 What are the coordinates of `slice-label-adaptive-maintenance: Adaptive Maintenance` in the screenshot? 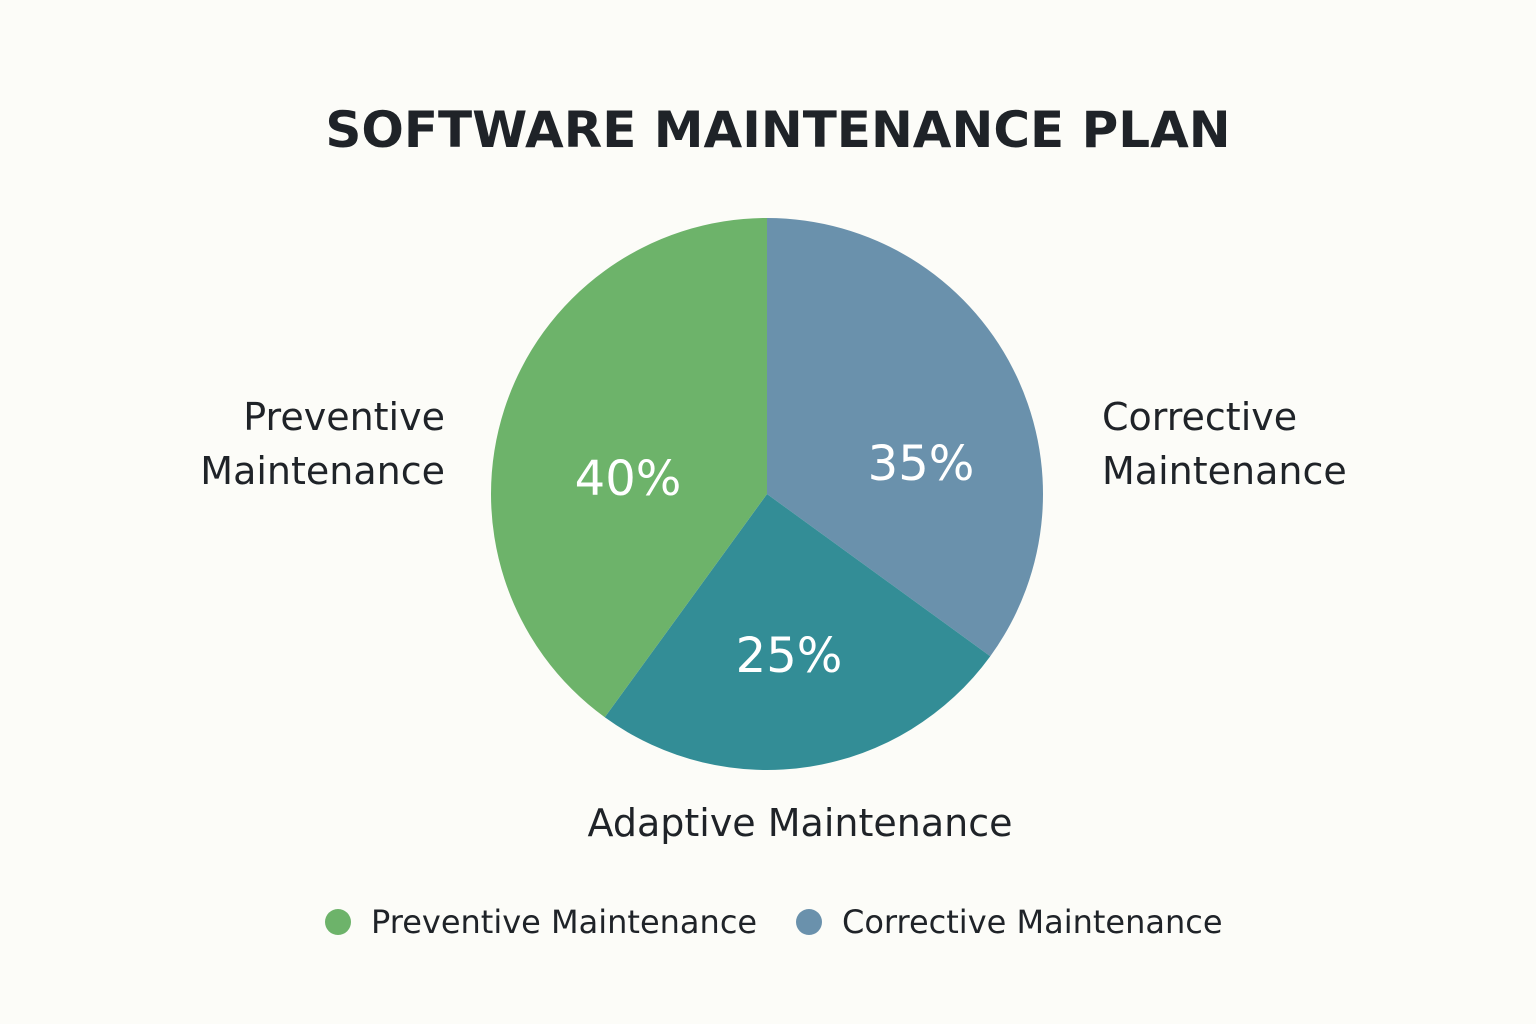 It's located at (800, 823).